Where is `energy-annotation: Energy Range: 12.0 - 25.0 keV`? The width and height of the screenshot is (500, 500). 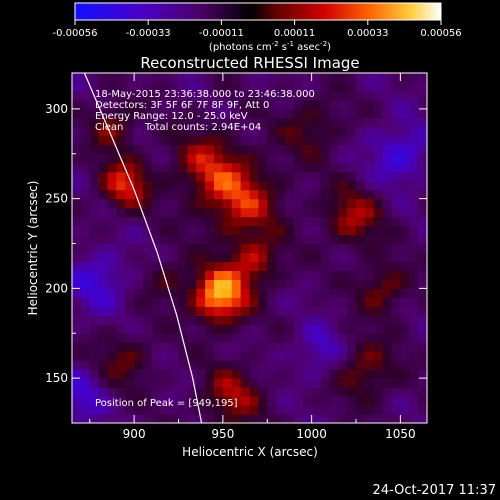
energy-annotation: Energy Range: 12.0 - 25.0 keV is located at coordinates (171, 116).